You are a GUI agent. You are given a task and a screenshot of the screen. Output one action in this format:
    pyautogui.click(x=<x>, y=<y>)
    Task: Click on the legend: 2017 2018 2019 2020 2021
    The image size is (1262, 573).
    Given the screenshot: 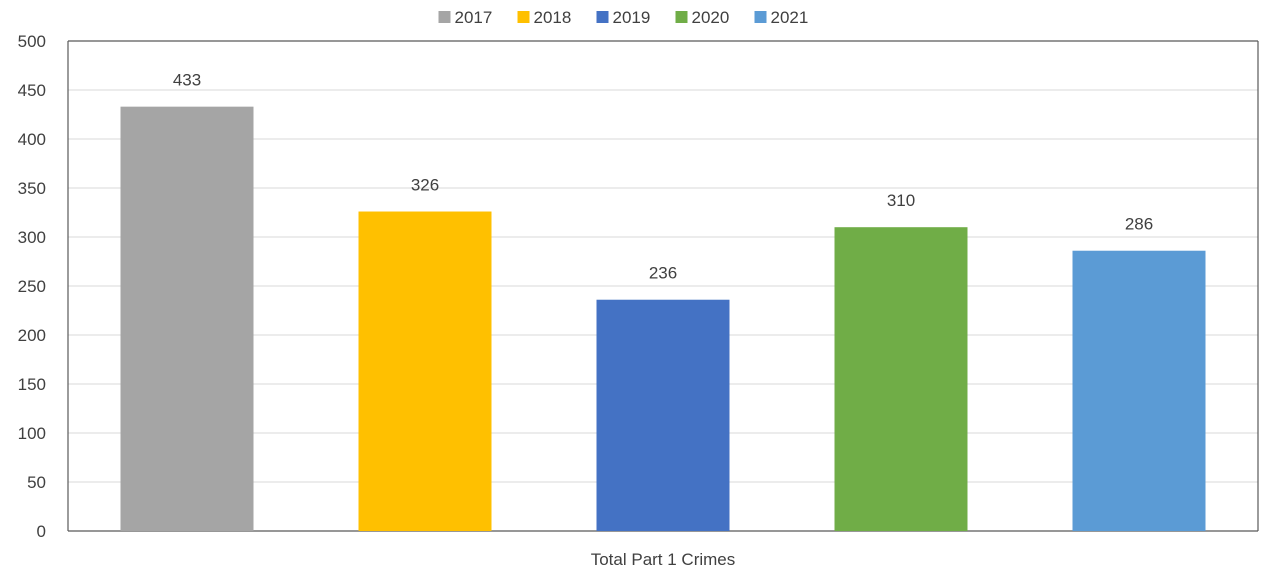 What is the action you would take?
    pyautogui.click(x=623, y=17)
    